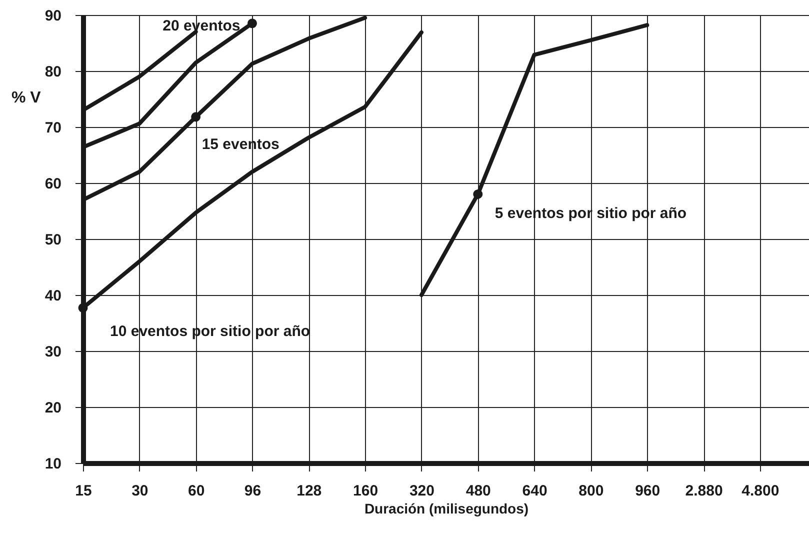  What do you see at coordinates (591, 491) in the screenshot?
I see `x-tick-label: 800` at bounding box center [591, 491].